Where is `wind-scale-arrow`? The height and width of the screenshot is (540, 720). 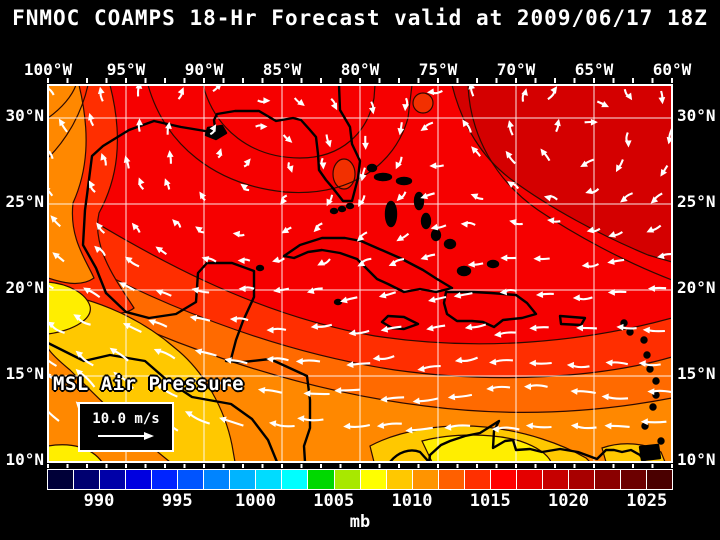
wind-scale-arrow is located at coordinates (126, 436).